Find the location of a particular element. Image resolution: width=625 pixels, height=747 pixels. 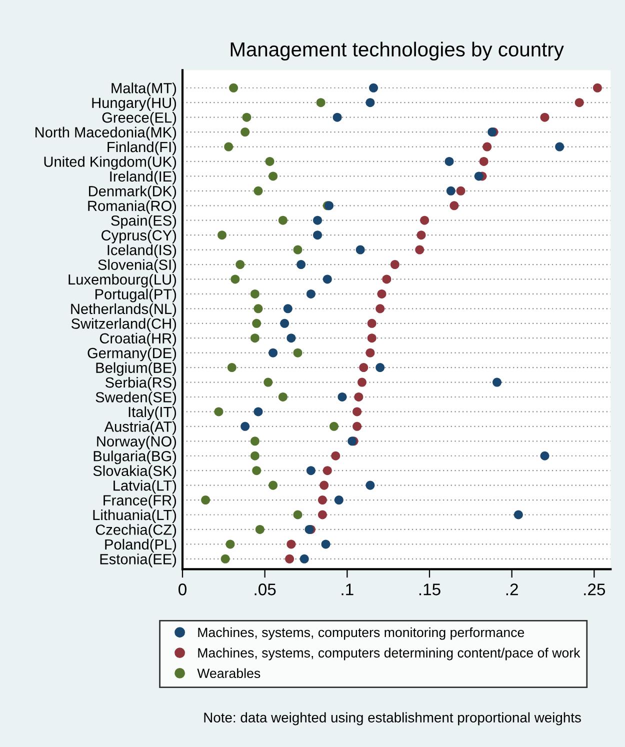

y-tick-label: Slovakia(SK) is located at coordinates (134, 472).